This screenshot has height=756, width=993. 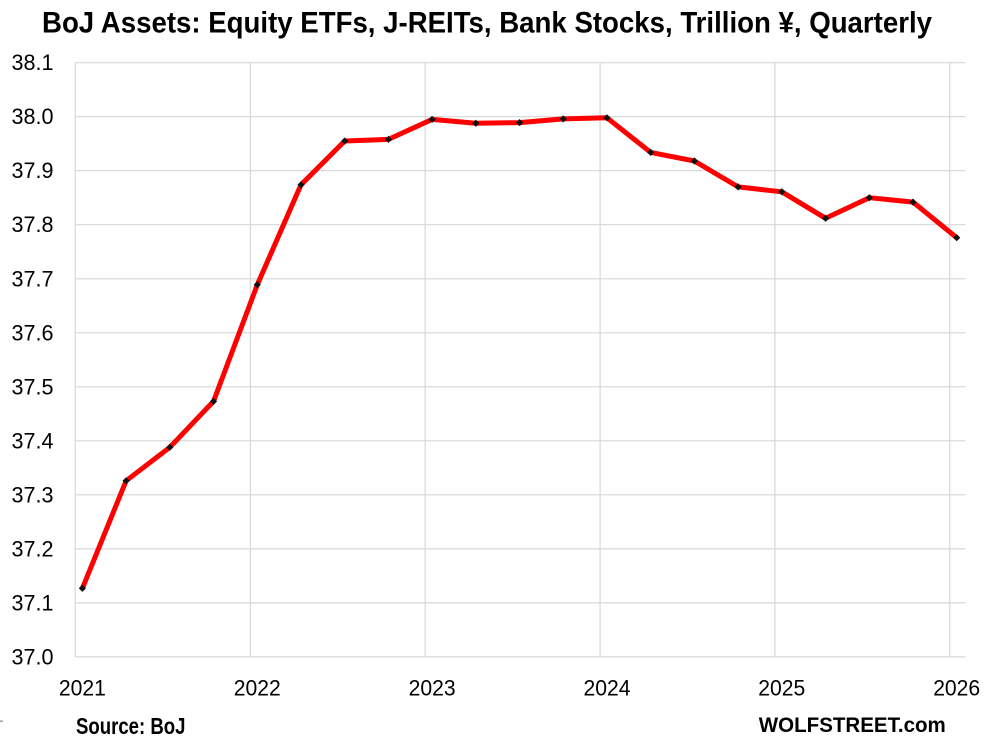 I want to click on svg-text: 2021, so click(x=82, y=688).